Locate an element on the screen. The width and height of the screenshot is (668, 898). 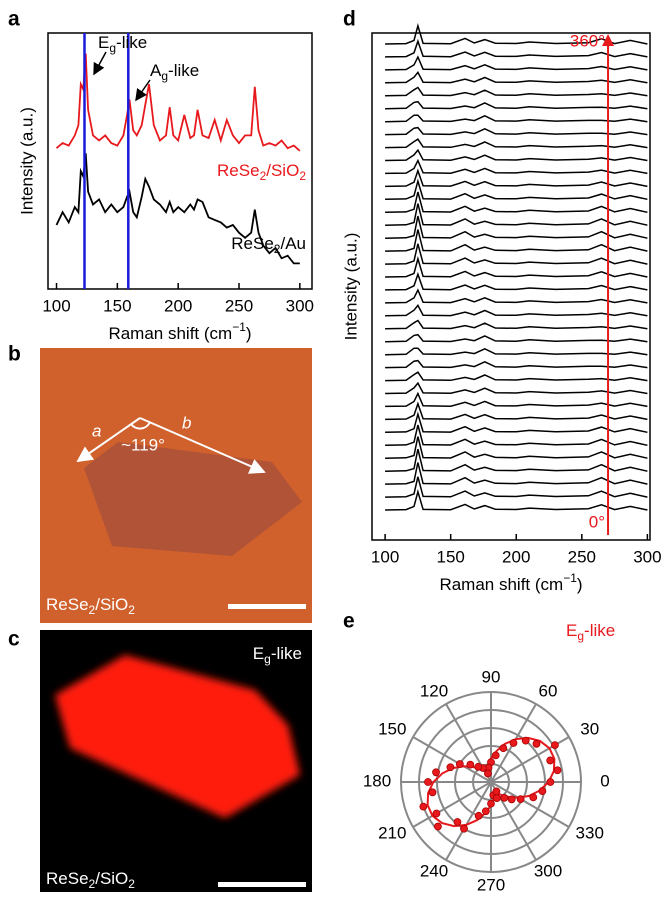
radial-grid-line is located at coordinates (530, 804).